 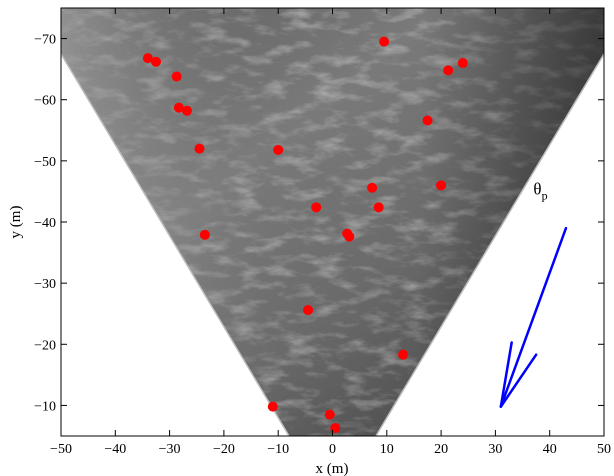 I want to click on theta-p-annotation: θp, so click(x=540, y=190).